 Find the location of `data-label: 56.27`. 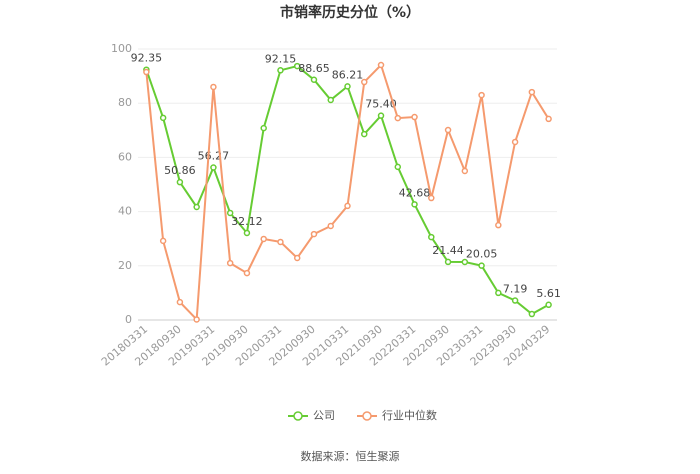

data-label: 56.27 is located at coordinates (214, 156).